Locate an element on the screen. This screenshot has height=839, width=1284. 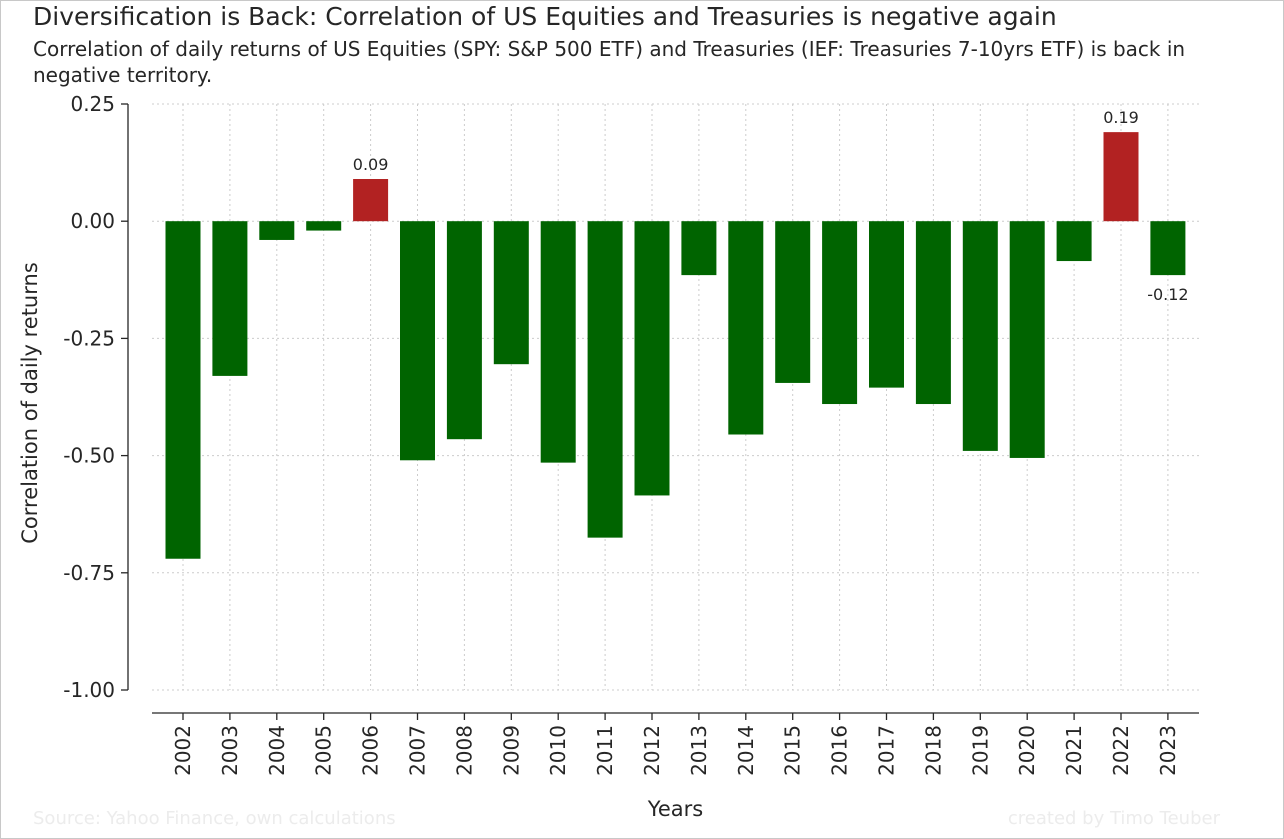
x-tick-label: 2009 is located at coordinates (511, 750).